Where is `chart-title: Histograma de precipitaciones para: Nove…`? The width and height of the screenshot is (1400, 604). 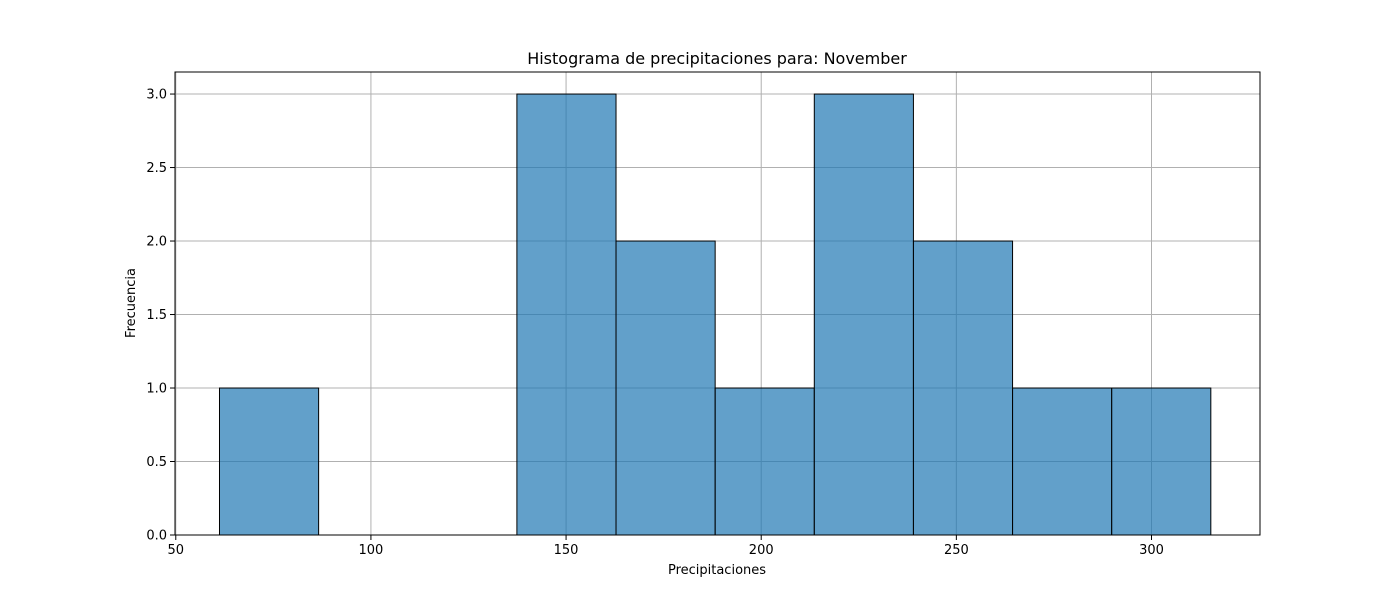 chart-title: Histograma de precipitaciones para: Nove… is located at coordinates (717, 58).